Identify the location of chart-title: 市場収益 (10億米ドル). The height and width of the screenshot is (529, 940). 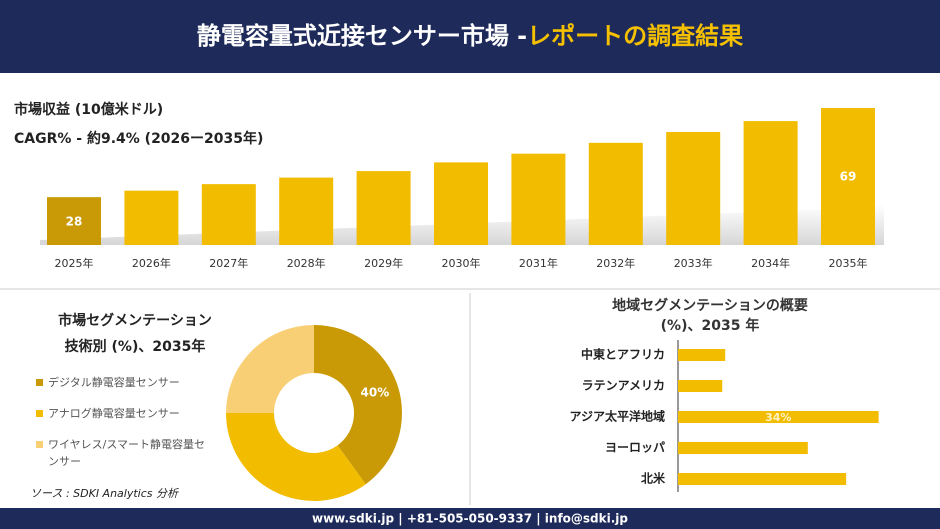
(88, 109).